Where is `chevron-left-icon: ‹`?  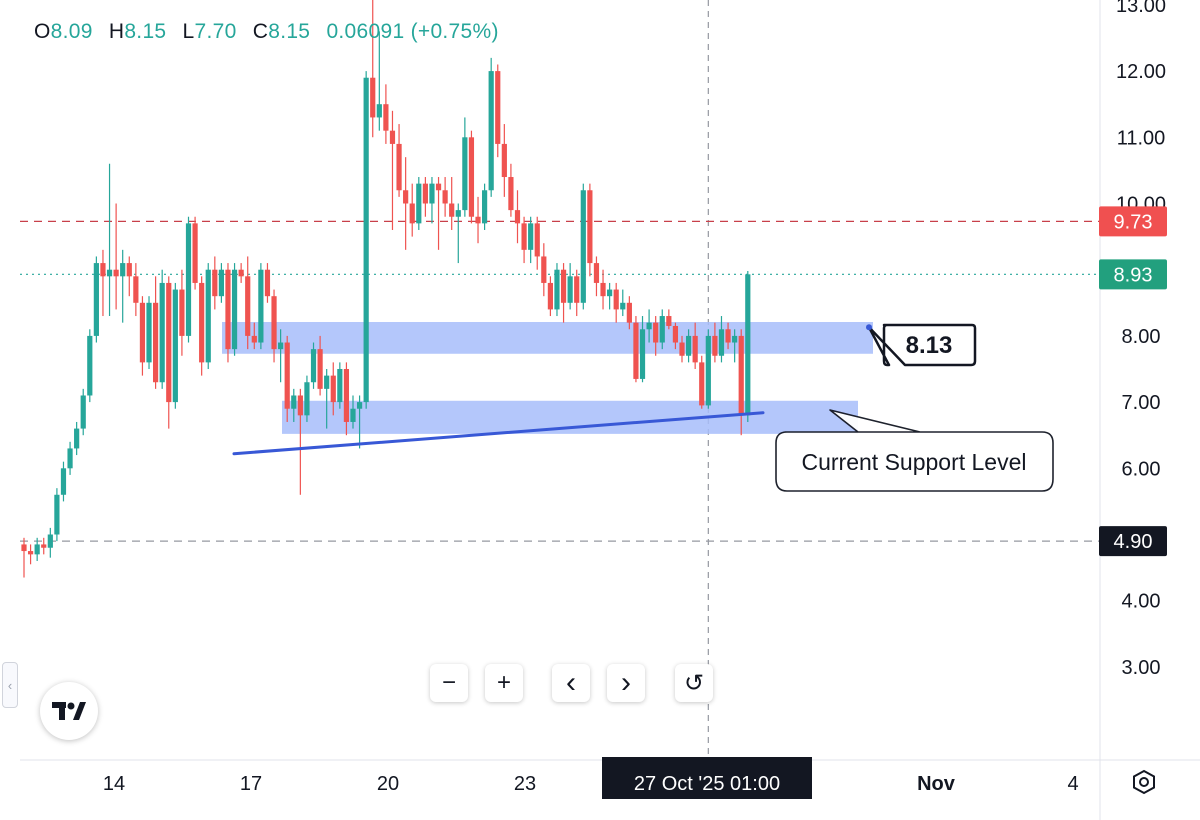 chevron-left-icon: ‹ is located at coordinates (10, 685).